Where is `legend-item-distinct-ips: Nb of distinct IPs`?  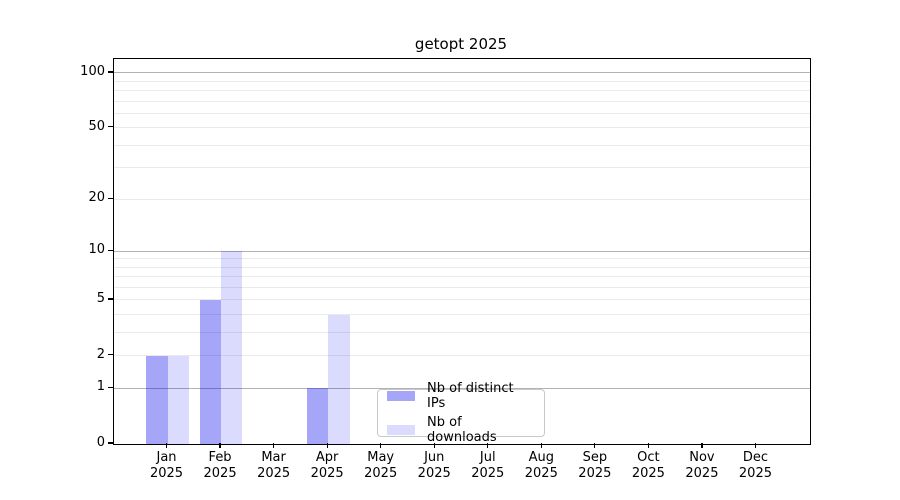
legend-item-distinct-ips: Nb of distinct IPs is located at coordinates (461, 396).